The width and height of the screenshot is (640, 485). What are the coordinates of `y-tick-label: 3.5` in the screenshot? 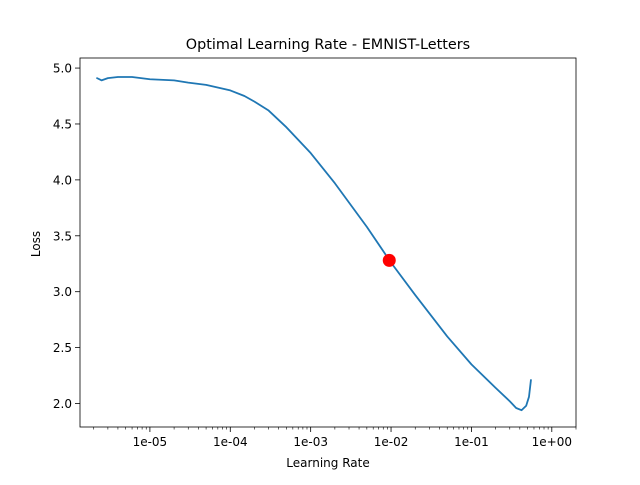 It's located at (62, 236).